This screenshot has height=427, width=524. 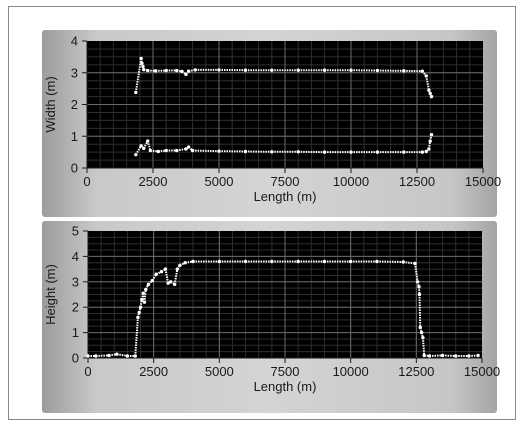 What do you see at coordinates (75, 231) in the screenshot?
I see `y-tick-label: 5` at bounding box center [75, 231].